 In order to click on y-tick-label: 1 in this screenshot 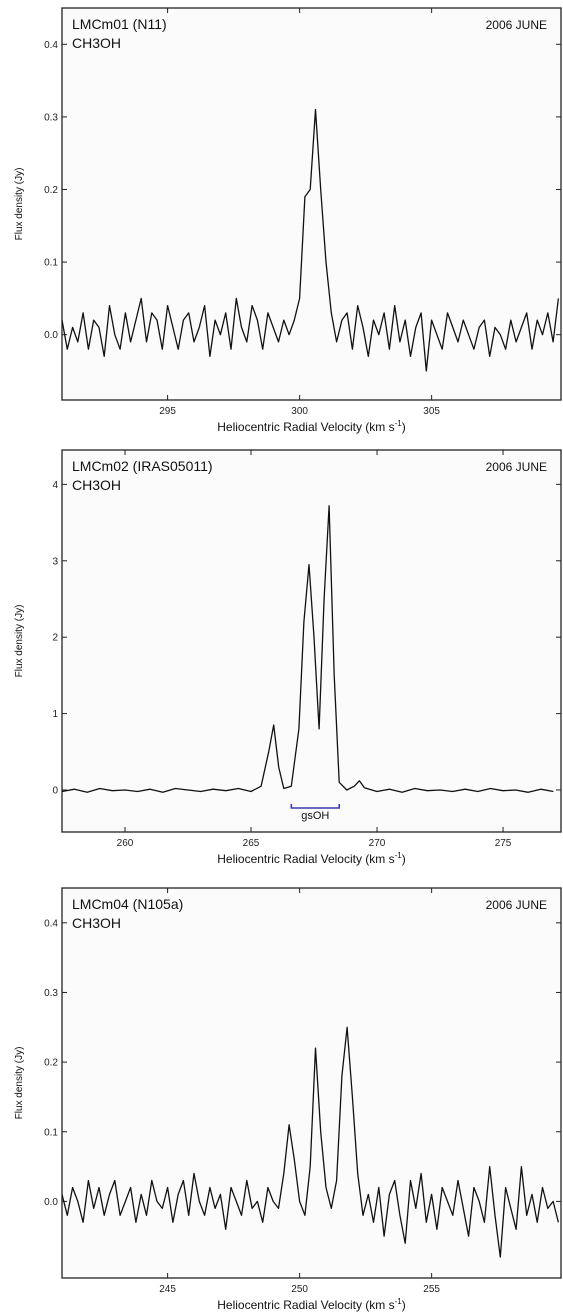, I will do `click(55, 714)`.